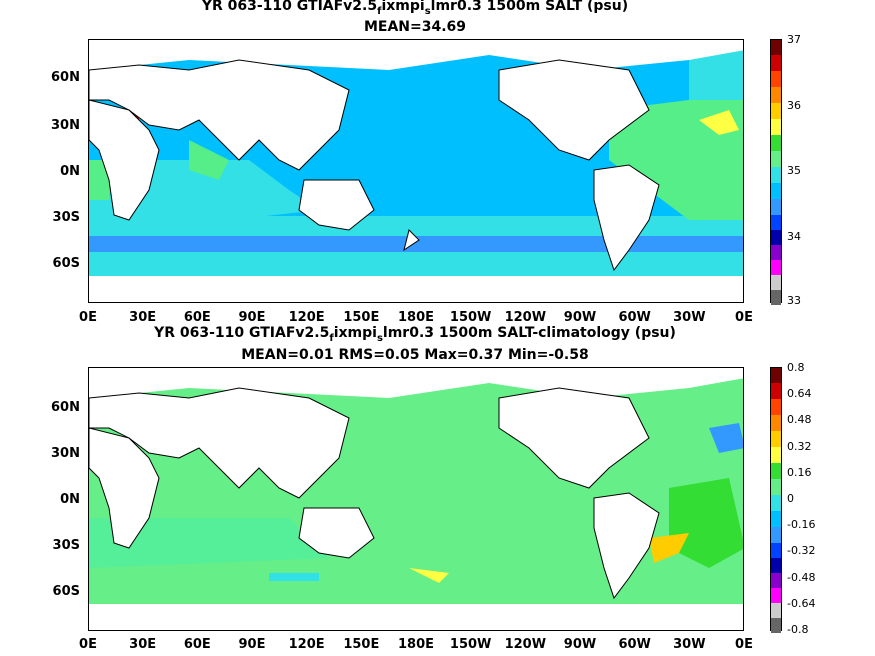 Image resolution: width=875 pixels, height=656 pixels. What do you see at coordinates (219, 115) in the screenshot?
I see `top-eurasia` at bounding box center [219, 115].